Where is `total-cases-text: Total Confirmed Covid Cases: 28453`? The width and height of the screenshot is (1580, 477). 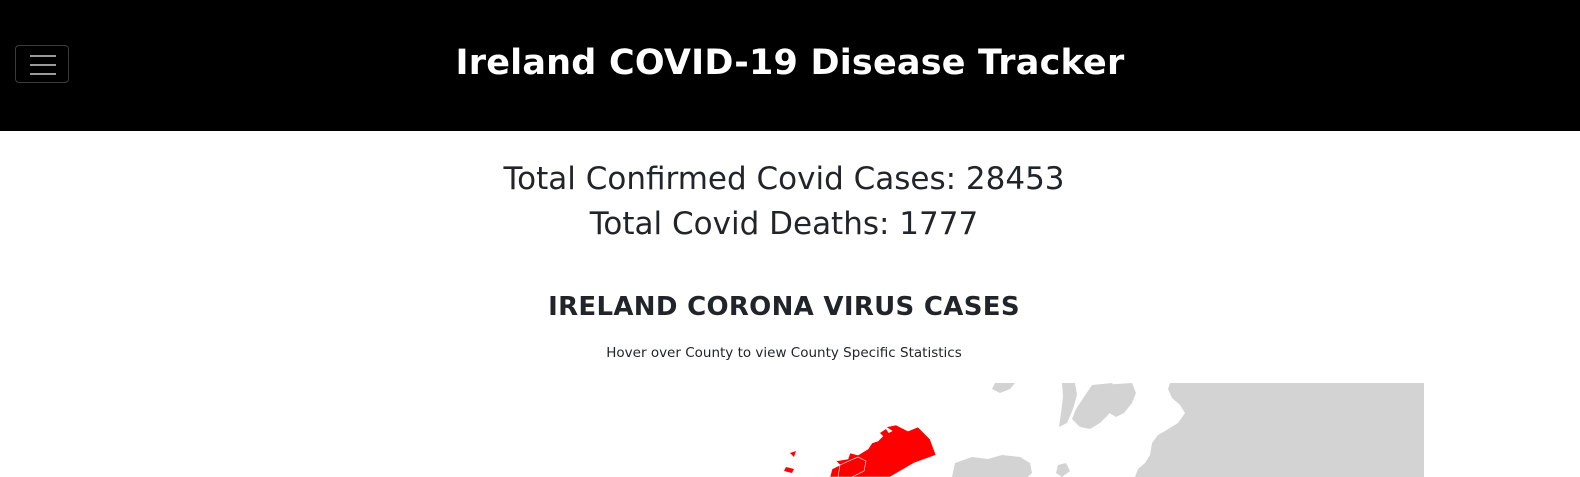 total-cases-text: Total Confirmed Covid Cases: 28453 is located at coordinates (784, 179).